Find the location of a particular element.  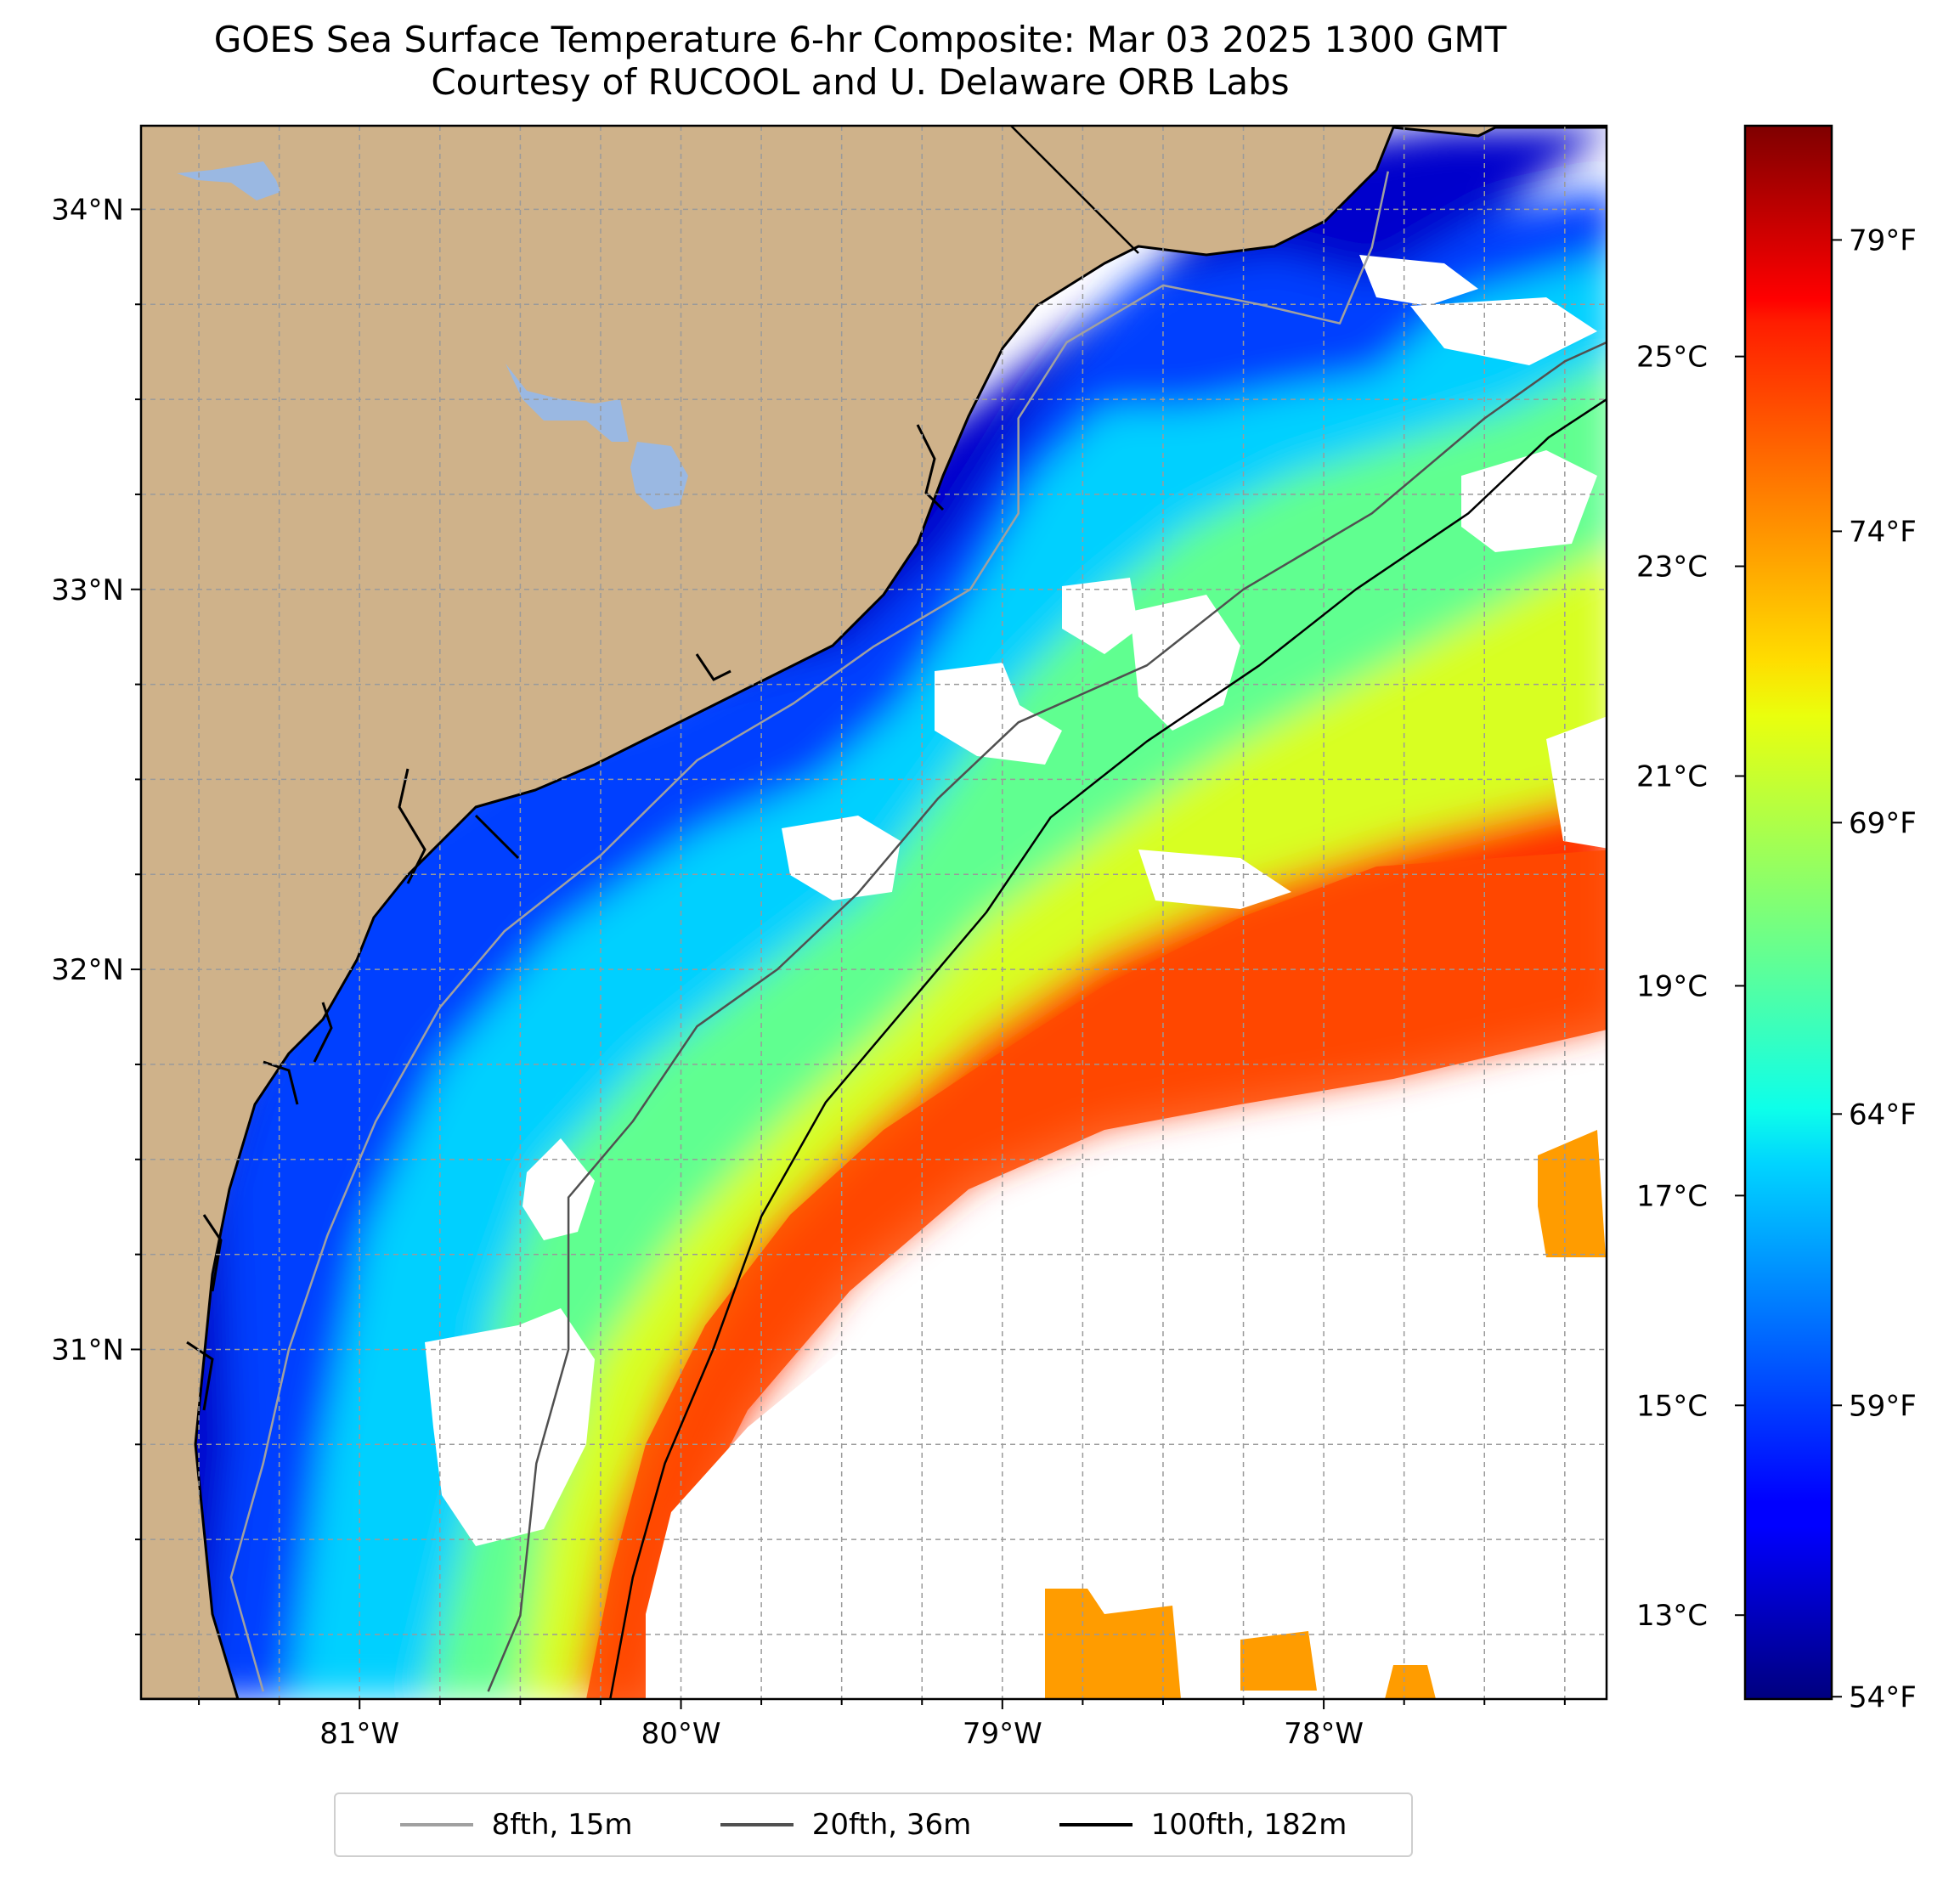

cloud-gap-south is located at coordinates (1127, 1420).